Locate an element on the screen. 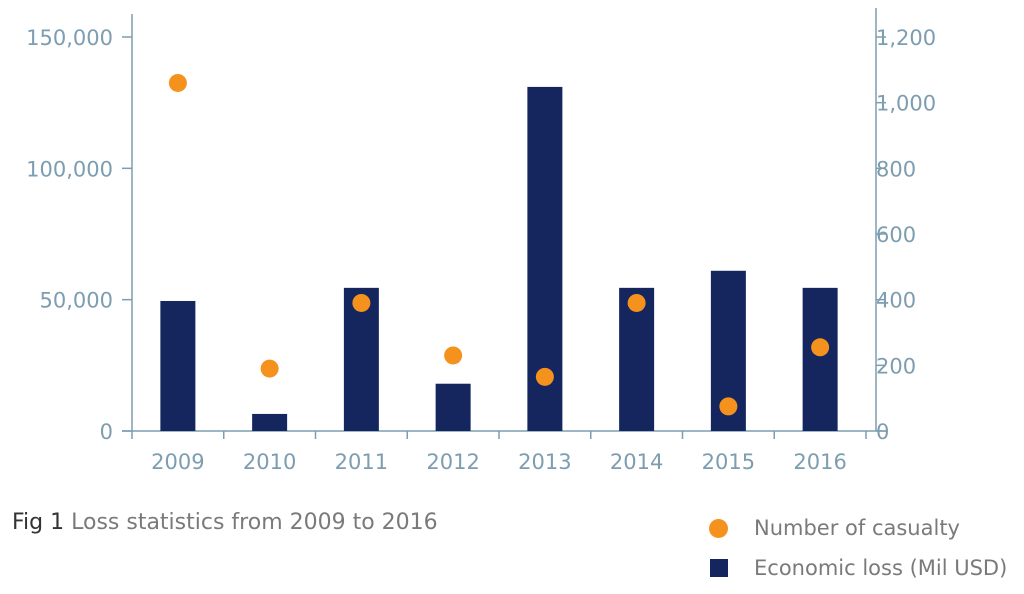 Image resolution: width=1024 pixels, height=594 pixels. y-right-tick-label: 1,000 is located at coordinates (906, 104).